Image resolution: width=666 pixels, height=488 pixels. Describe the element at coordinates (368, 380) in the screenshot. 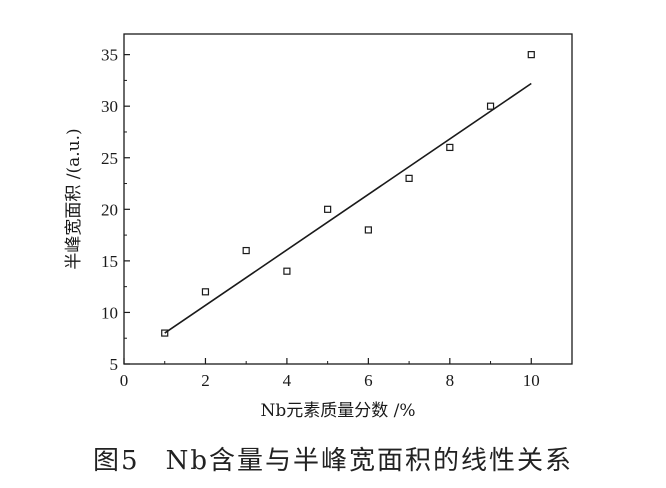

I see `x-tick-label: 6` at that location.